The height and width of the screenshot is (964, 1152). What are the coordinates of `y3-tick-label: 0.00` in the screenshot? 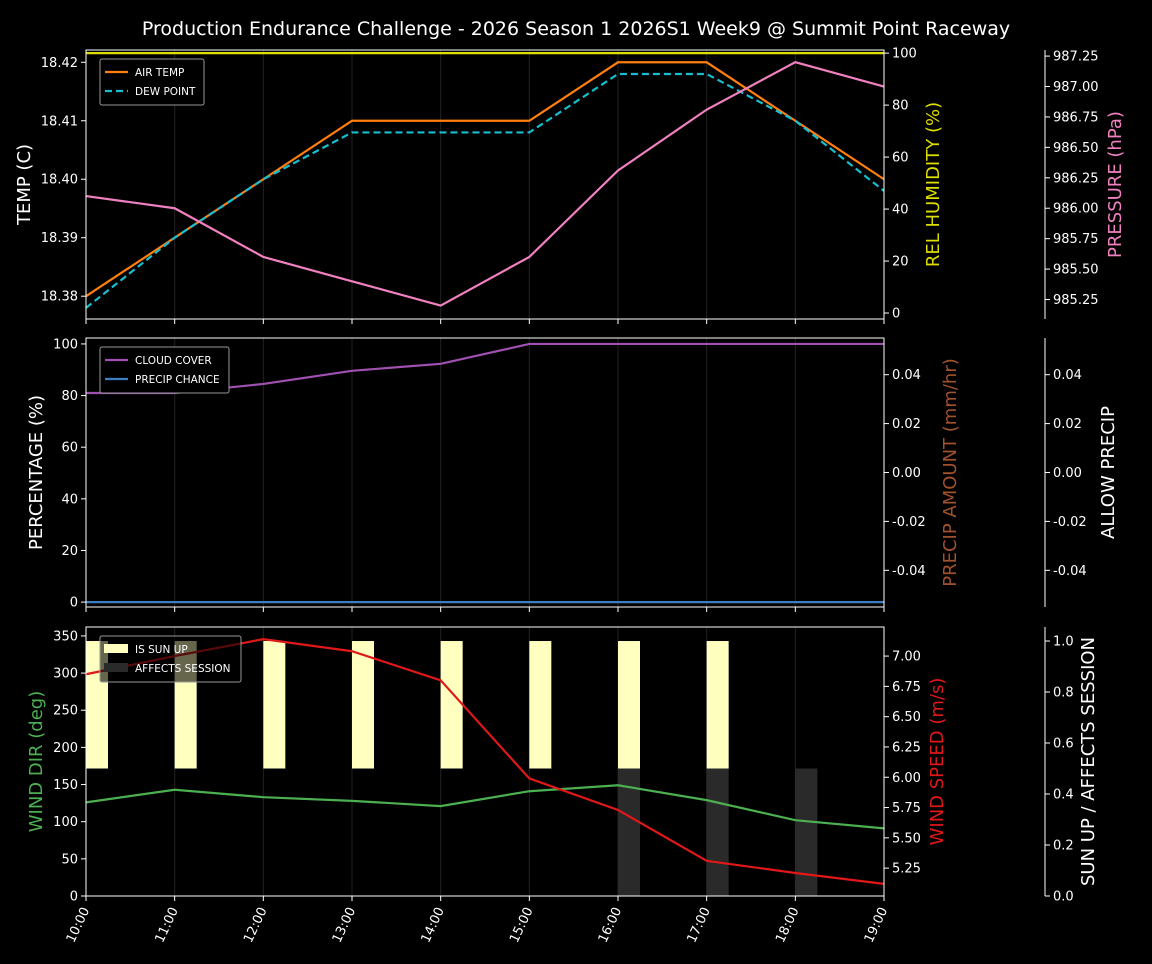 It's located at (1067, 473).